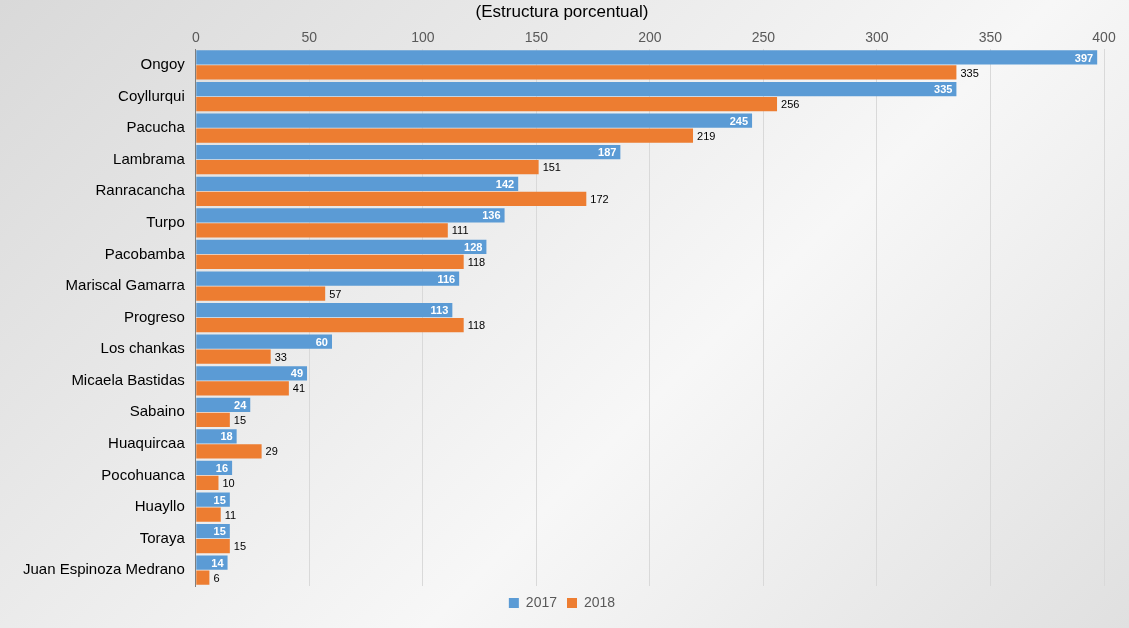 Image resolution: width=1129 pixels, height=628 pixels. Describe the element at coordinates (990, 36) in the screenshot. I see `x-tick-label: 350` at that location.